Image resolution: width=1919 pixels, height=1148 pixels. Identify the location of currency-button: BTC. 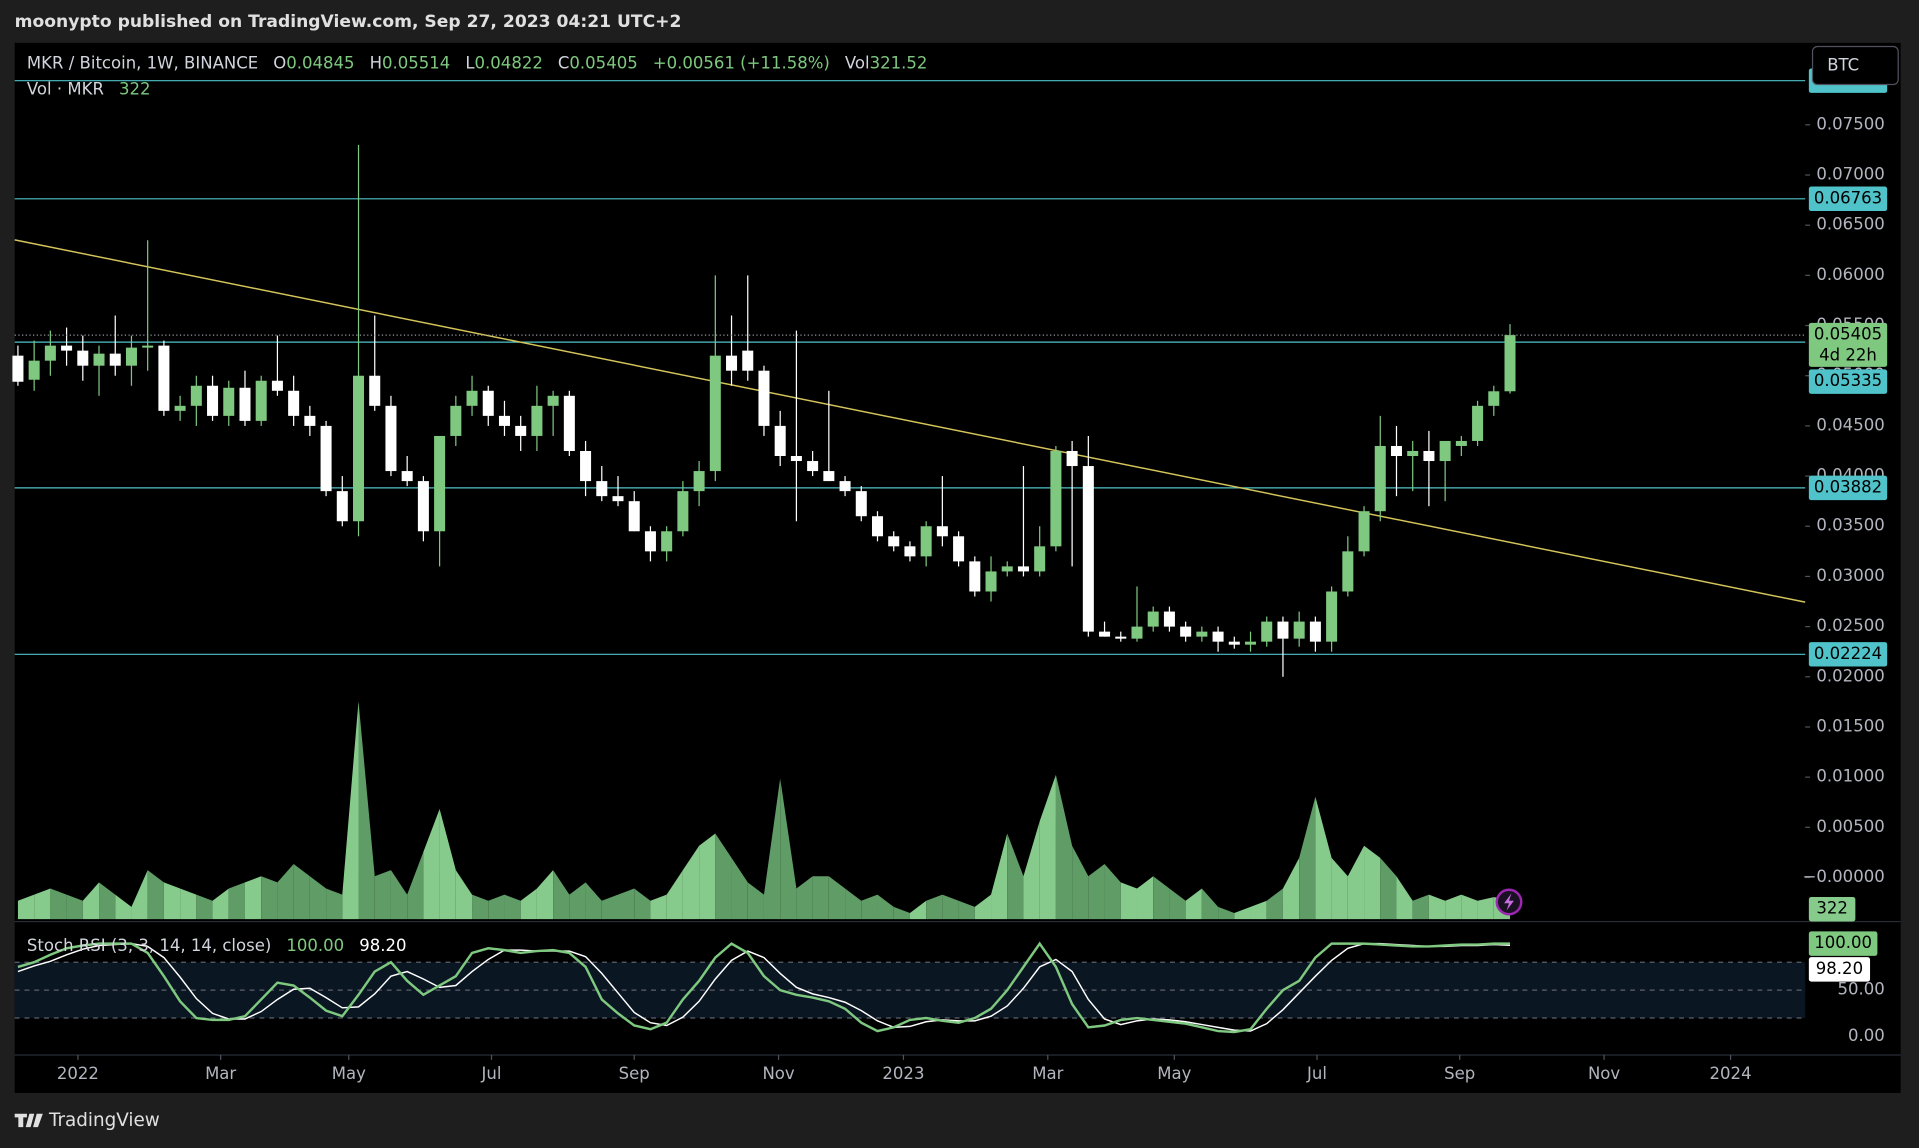
(1855, 65).